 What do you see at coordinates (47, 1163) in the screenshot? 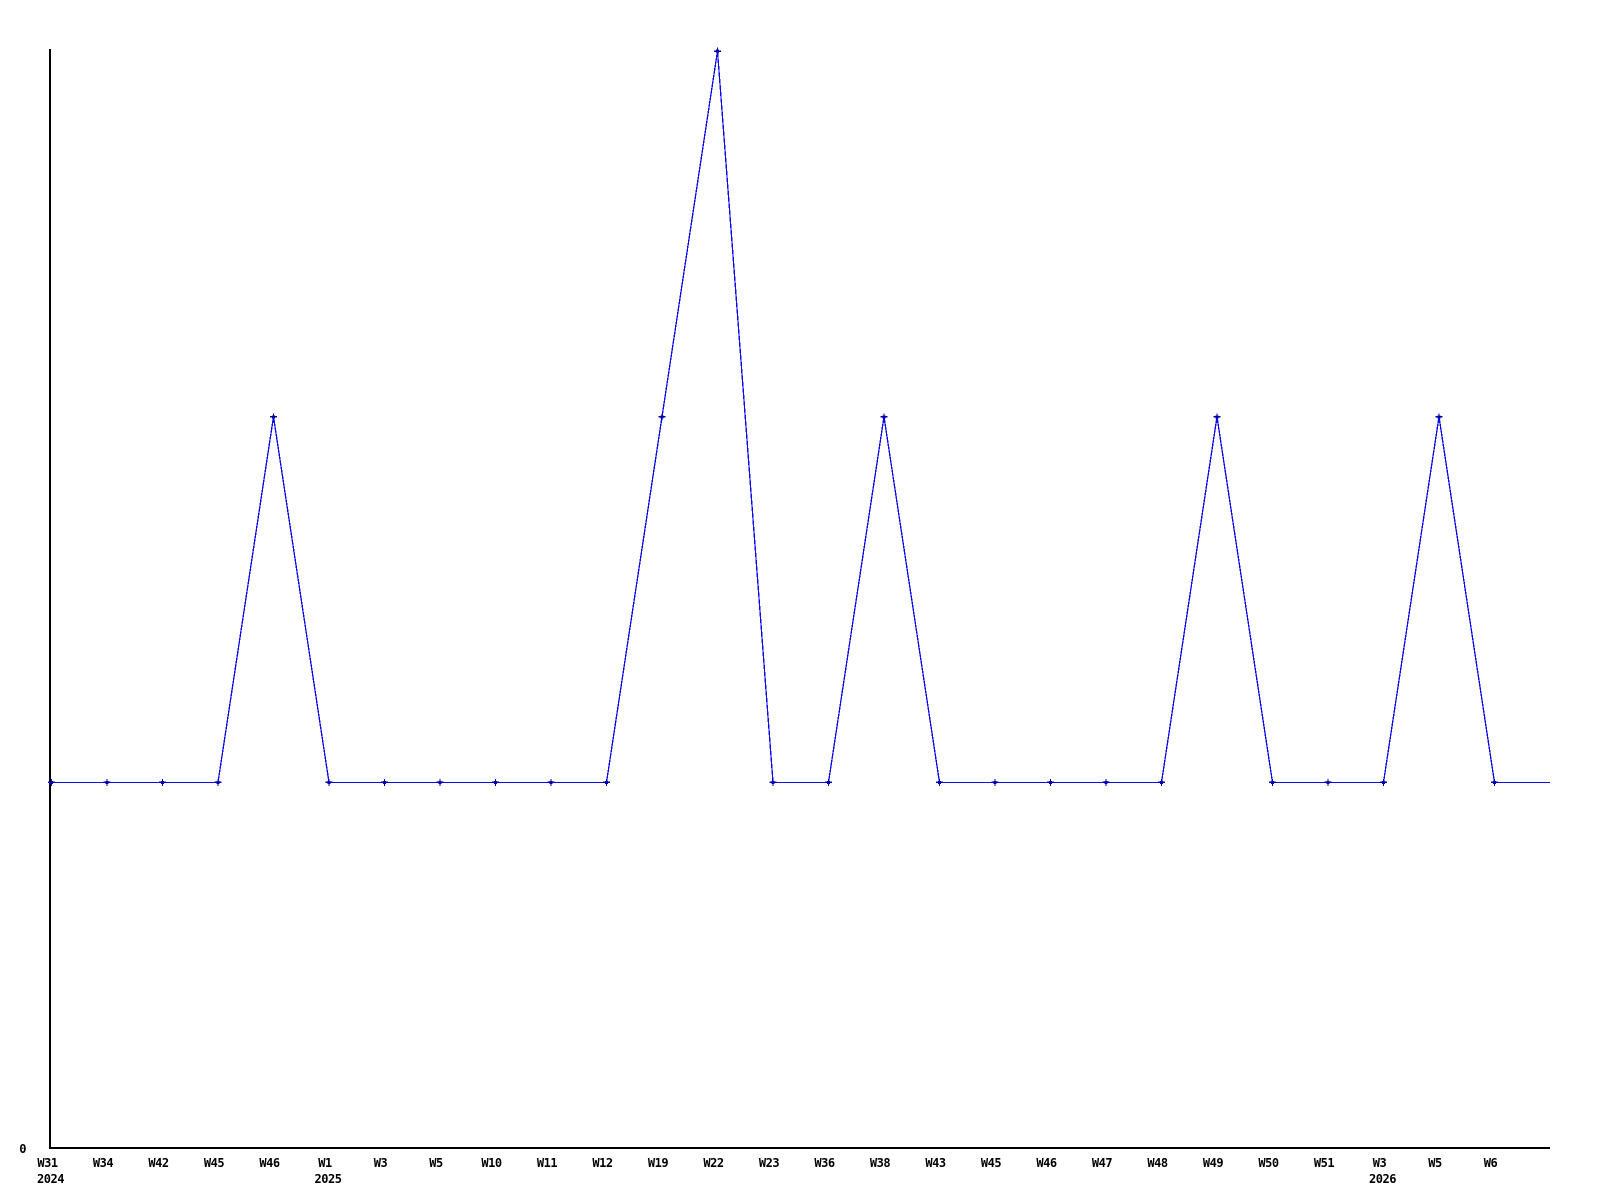
I see `x-tick-label: W31` at bounding box center [47, 1163].